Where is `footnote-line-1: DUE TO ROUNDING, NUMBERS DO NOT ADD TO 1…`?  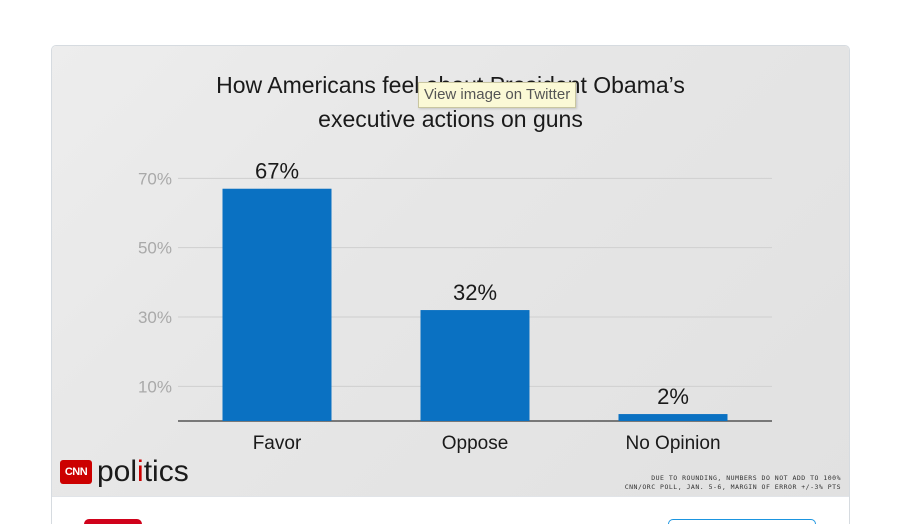
footnote-line-1: DUE TO ROUNDING, NUMBERS DO NOT ADD TO 1… is located at coordinates (746, 478).